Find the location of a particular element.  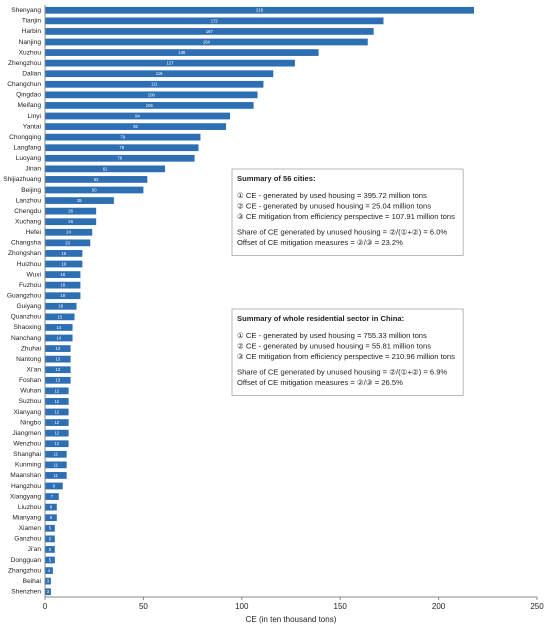

value-label: 94 is located at coordinates (137, 115).